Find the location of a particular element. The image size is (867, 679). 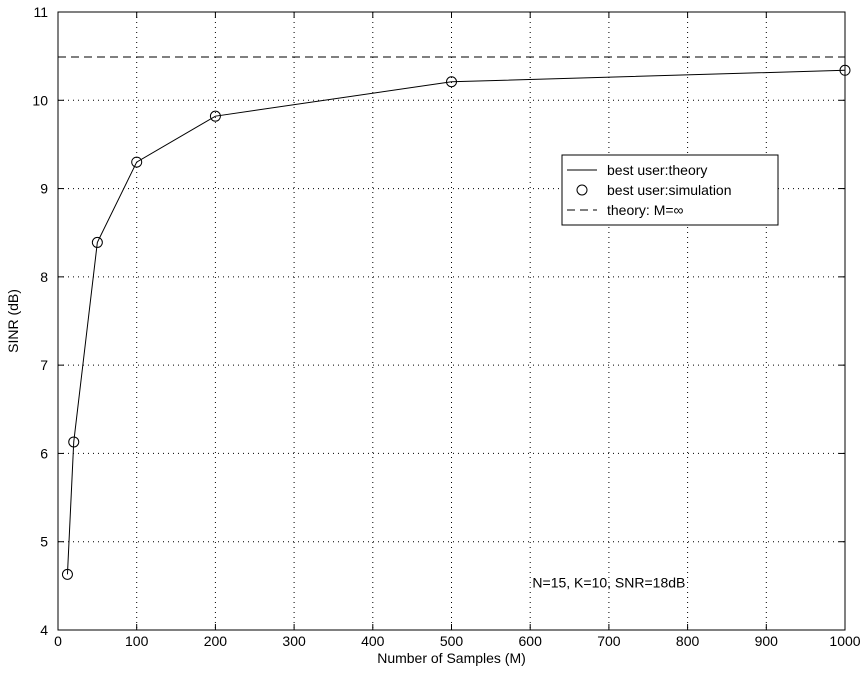

x-tick-label: 400 is located at coordinates (373, 641).